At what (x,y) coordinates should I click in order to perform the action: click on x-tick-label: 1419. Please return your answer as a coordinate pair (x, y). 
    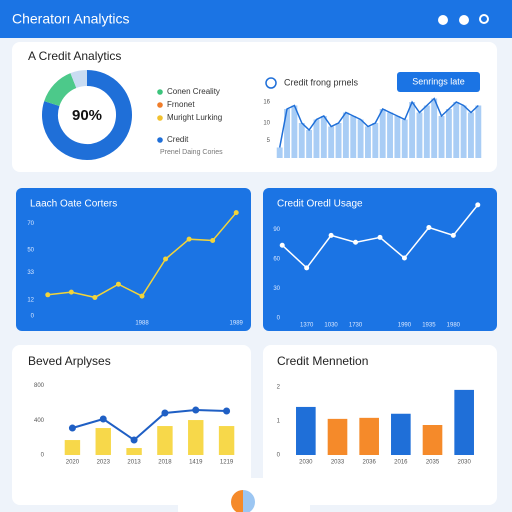
    Looking at the image, I should click on (196, 463).